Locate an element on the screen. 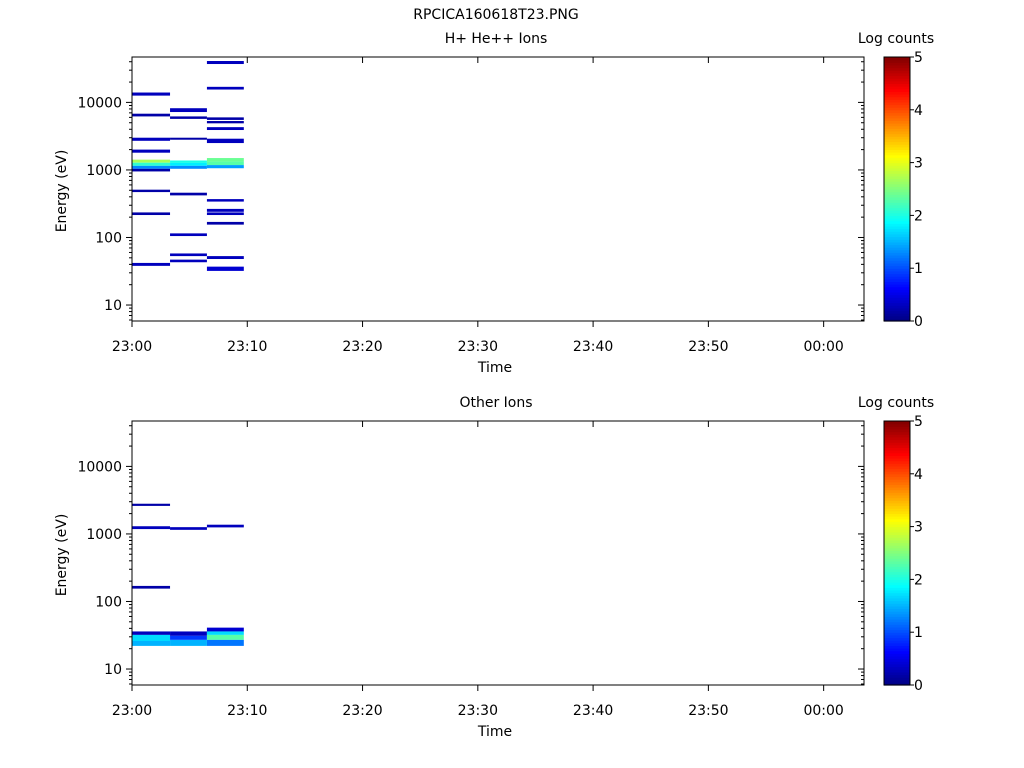  panel-title: H+ He++ Ions is located at coordinates (496, 39).